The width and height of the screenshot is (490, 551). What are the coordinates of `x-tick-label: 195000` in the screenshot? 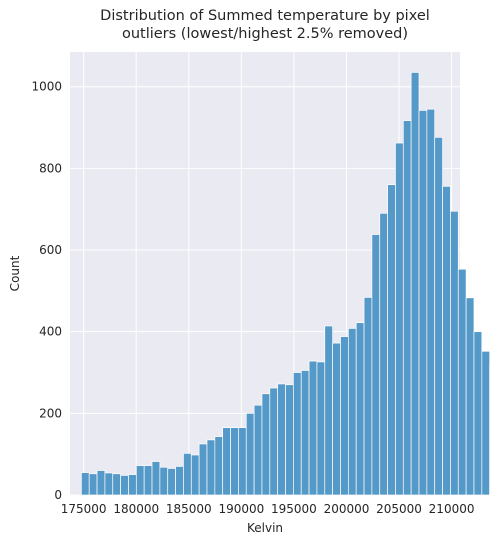 It's located at (294, 509).